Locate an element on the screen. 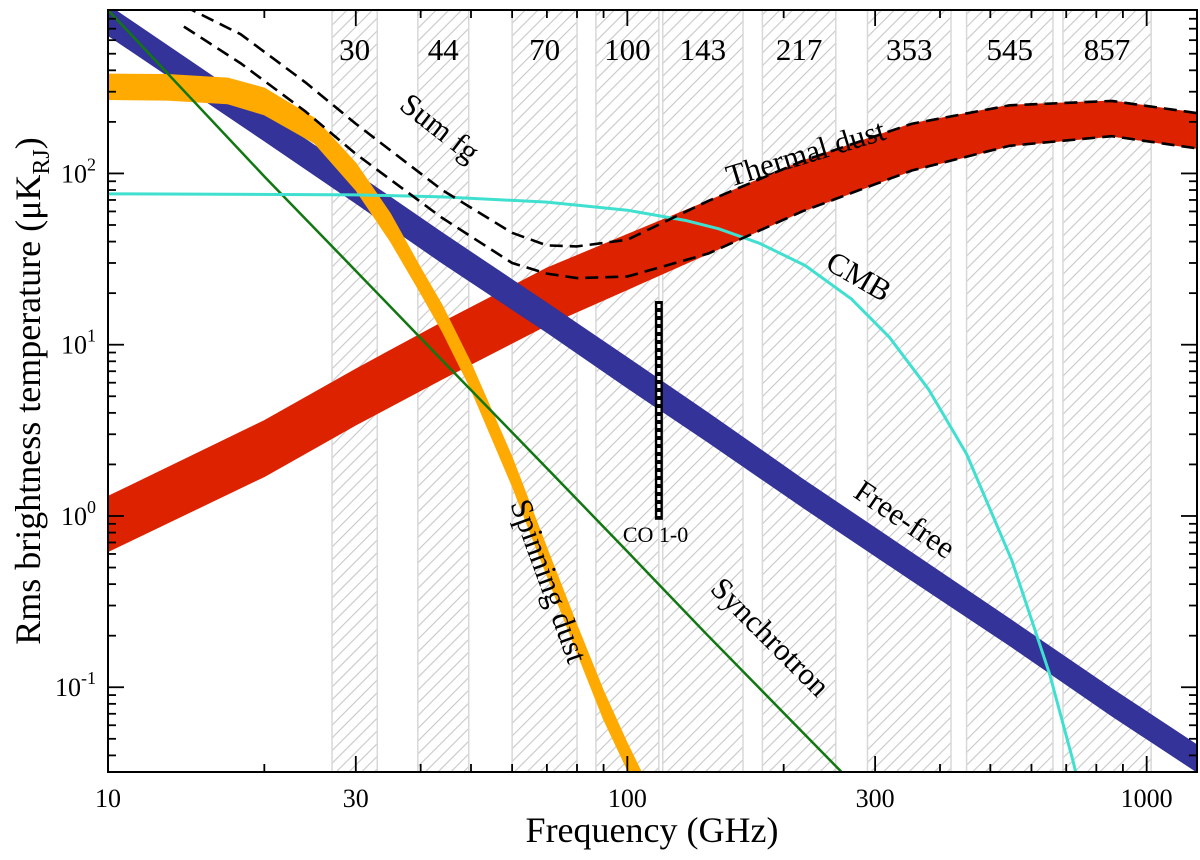 The width and height of the screenshot is (1200, 860). band-label-100: 100 is located at coordinates (627, 49).